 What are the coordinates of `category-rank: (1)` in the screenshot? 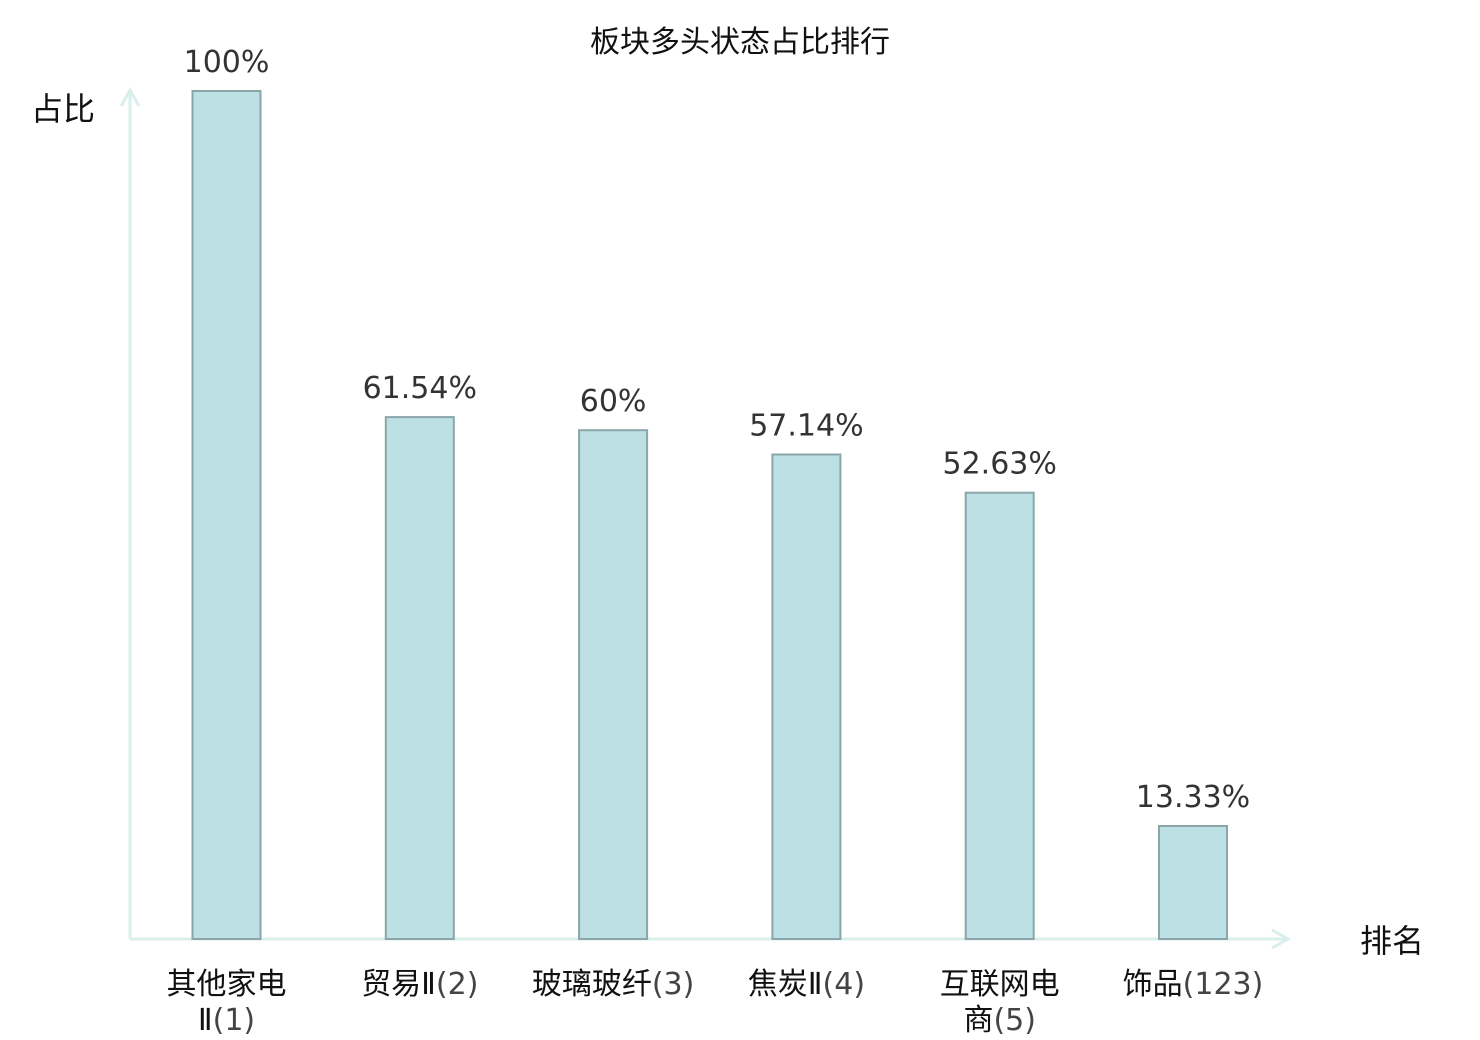 It's located at (234, 1020).